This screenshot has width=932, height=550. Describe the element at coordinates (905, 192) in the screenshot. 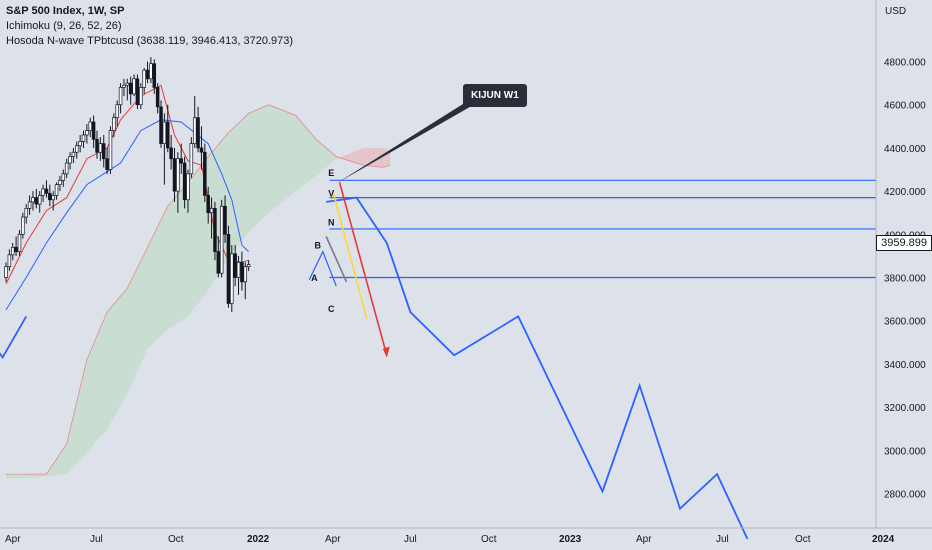

I see `y-tick-label: 4200.000` at that location.